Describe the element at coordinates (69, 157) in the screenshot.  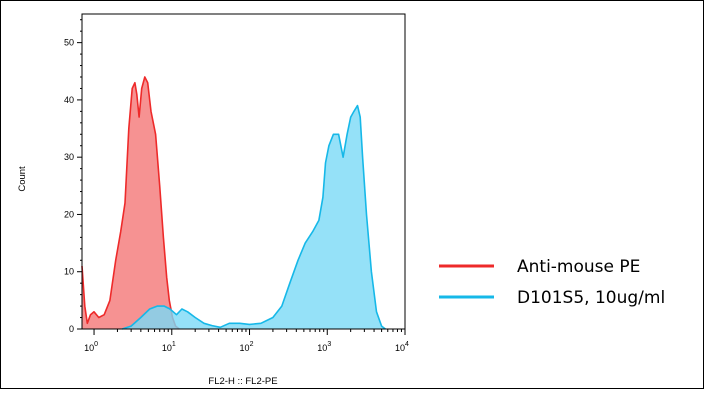
I see `y-tick-label: 30` at that location.